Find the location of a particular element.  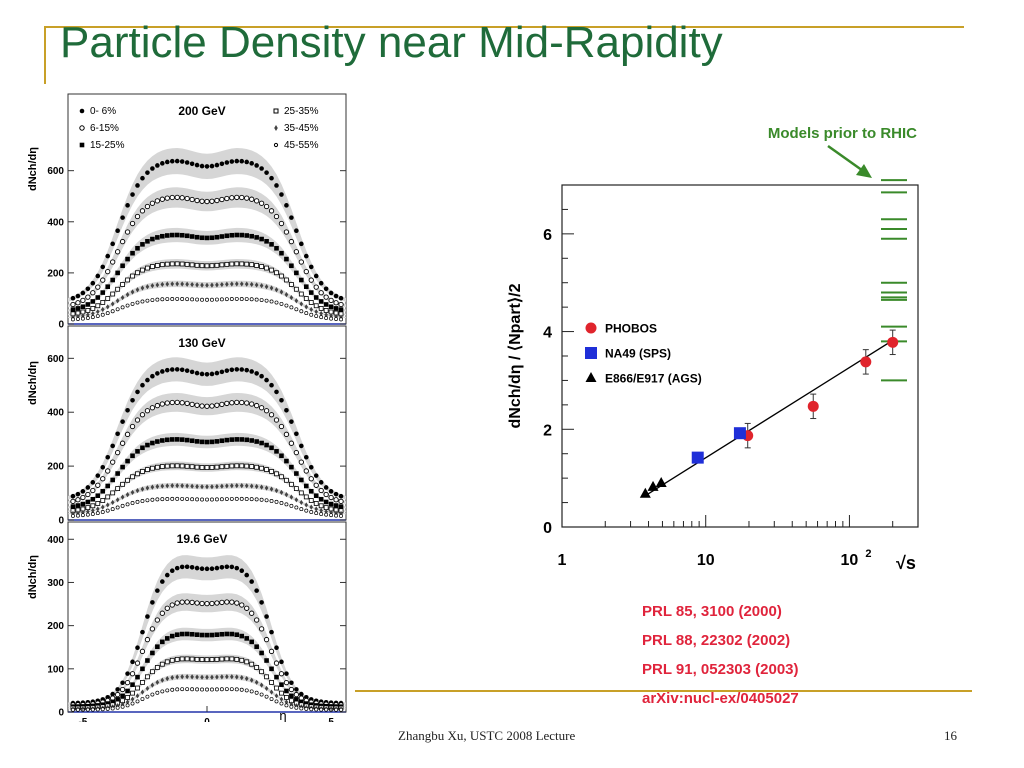

y-tick-label: 0 is located at coordinates (61, 713).